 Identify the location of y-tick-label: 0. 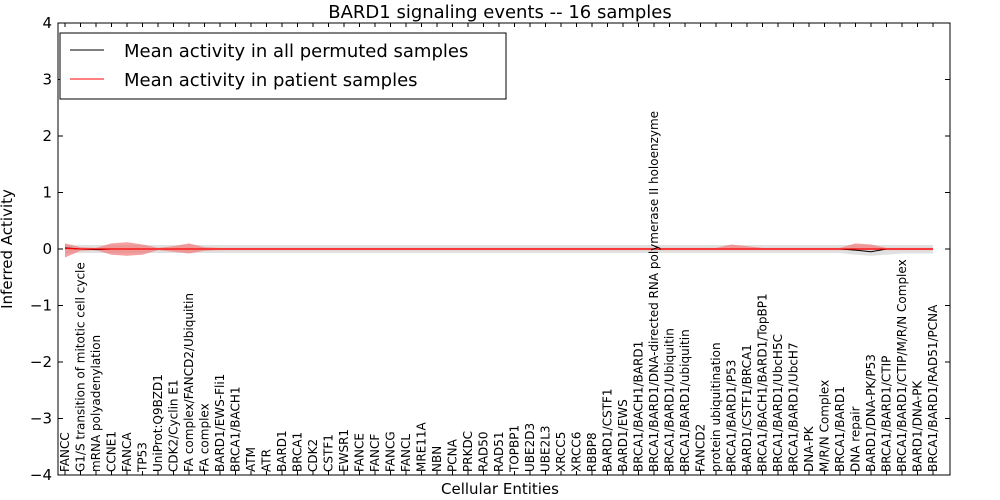
(47, 249).